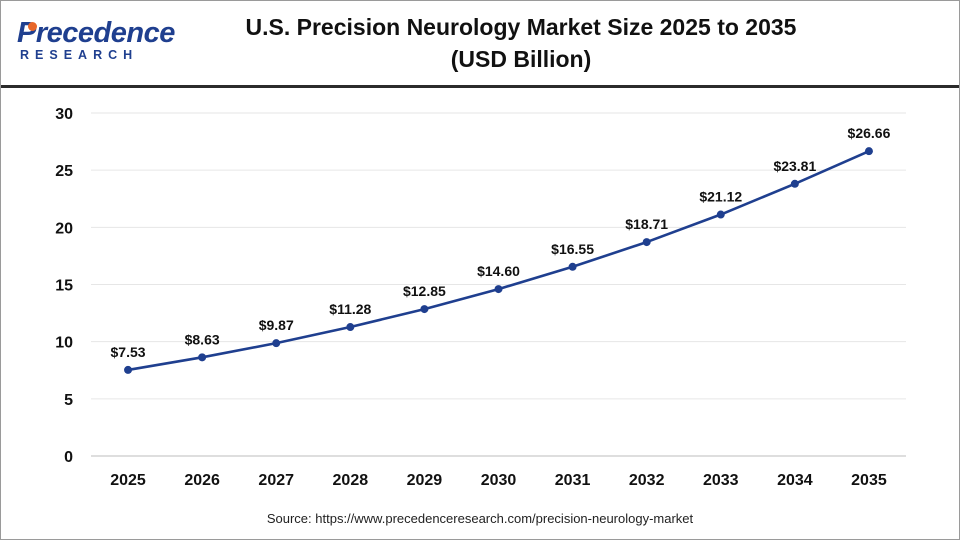  What do you see at coordinates (350, 309) in the screenshot?
I see `data-label: $11.28` at bounding box center [350, 309].